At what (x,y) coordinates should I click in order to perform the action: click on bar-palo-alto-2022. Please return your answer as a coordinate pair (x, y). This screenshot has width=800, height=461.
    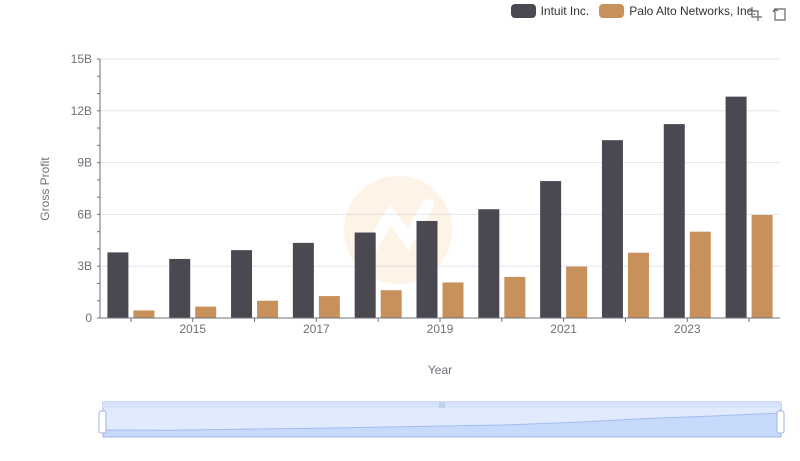
    Looking at the image, I should click on (638, 285).